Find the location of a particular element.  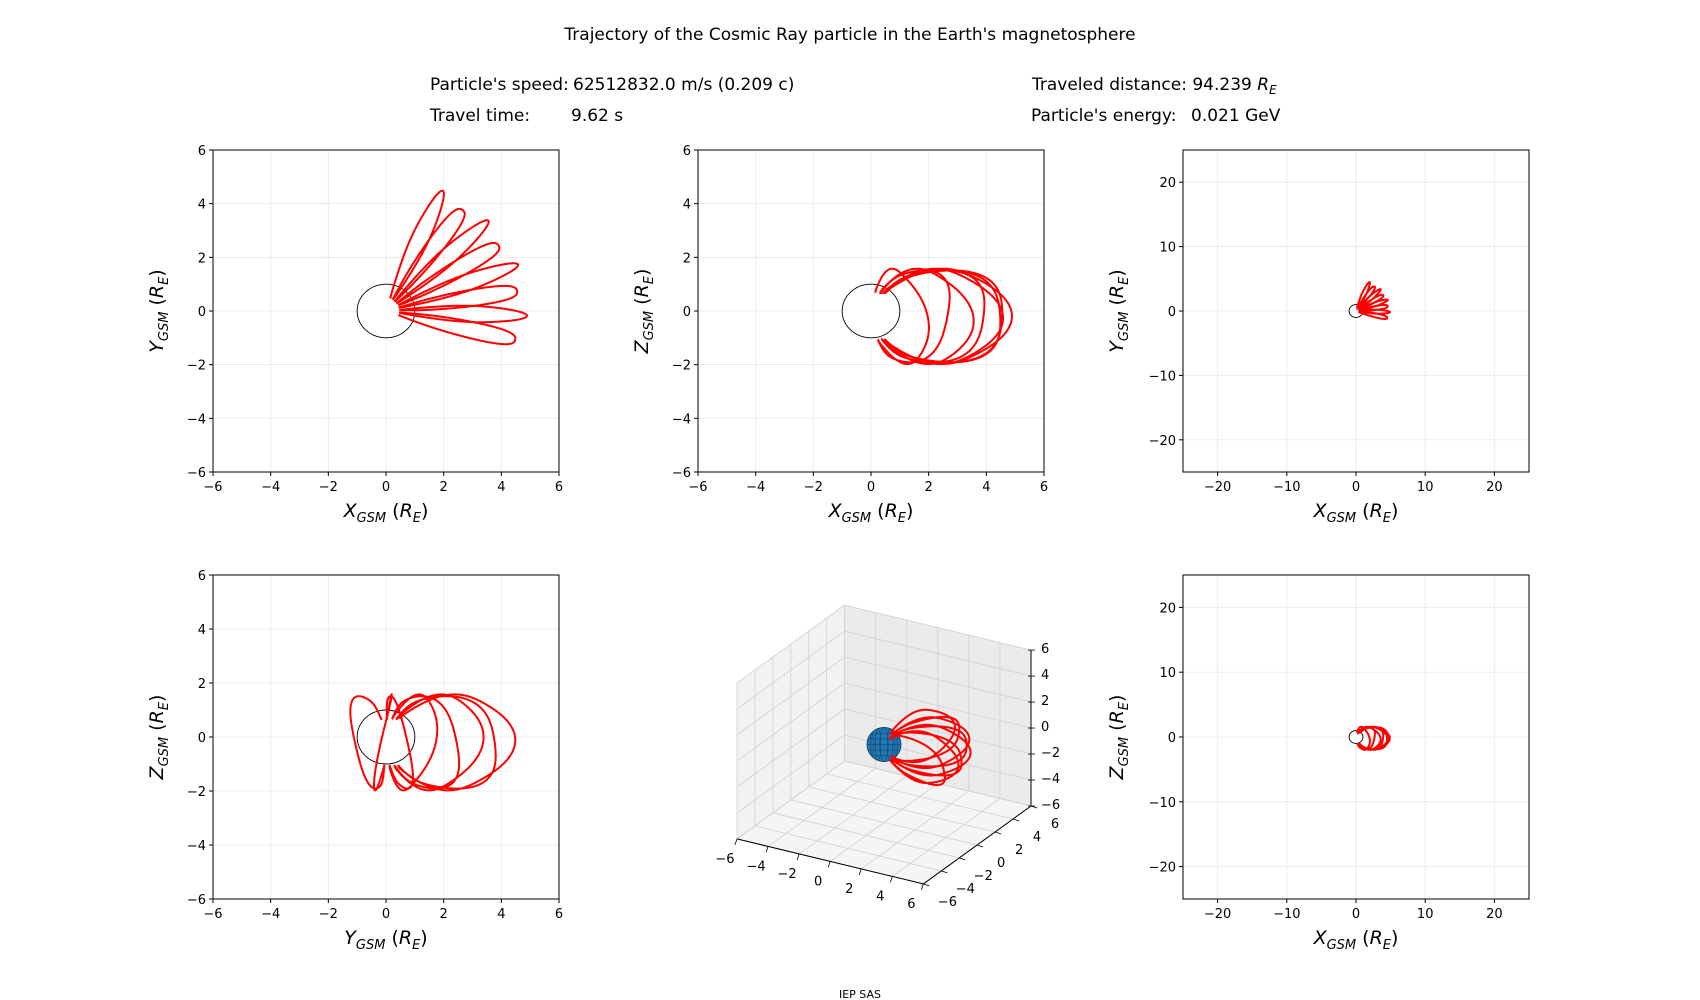

distance-unit: R is located at coordinates (1263, 85).